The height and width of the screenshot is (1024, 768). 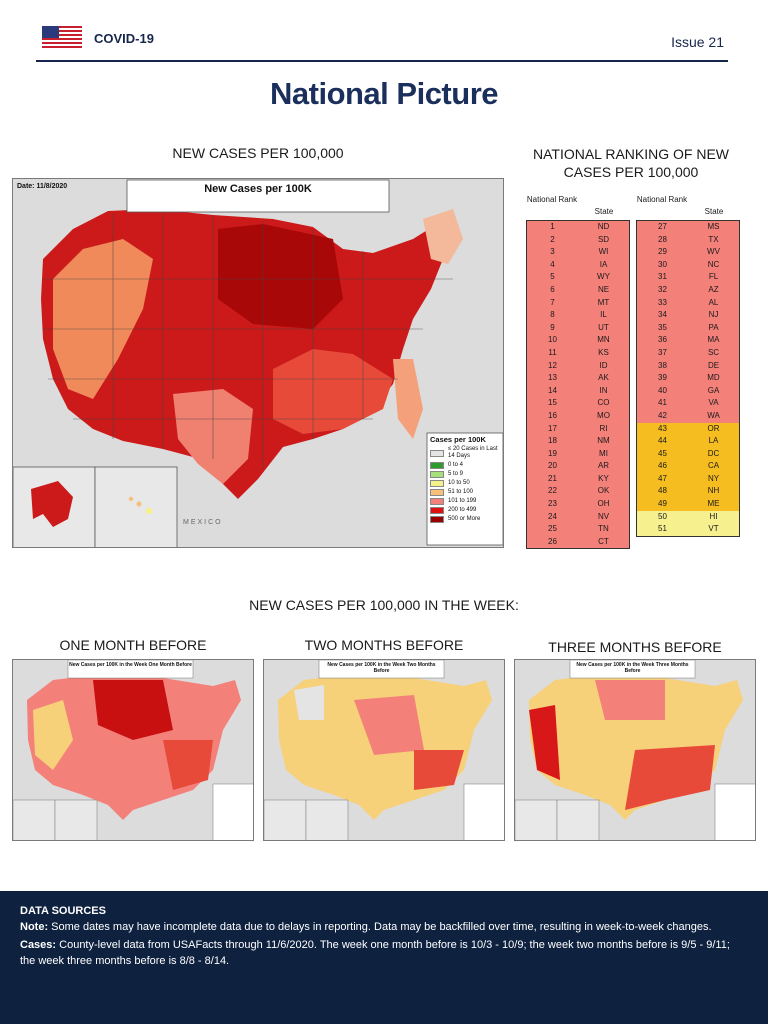 I want to click on one-month-label: ONE MONTH BEFORE, so click(x=133, y=645).